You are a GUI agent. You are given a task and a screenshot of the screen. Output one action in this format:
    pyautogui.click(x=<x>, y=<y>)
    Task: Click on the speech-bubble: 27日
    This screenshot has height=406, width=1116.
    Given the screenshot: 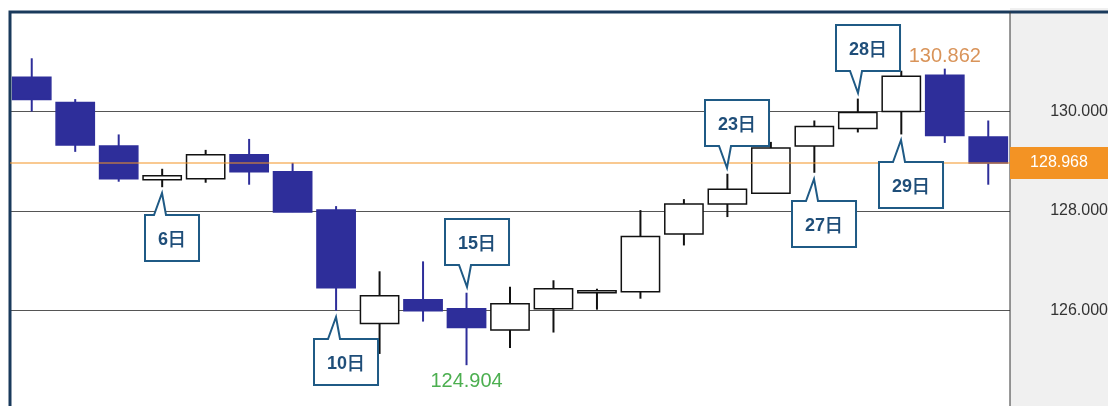 What is the action you would take?
    pyautogui.click(x=824, y=212)
    